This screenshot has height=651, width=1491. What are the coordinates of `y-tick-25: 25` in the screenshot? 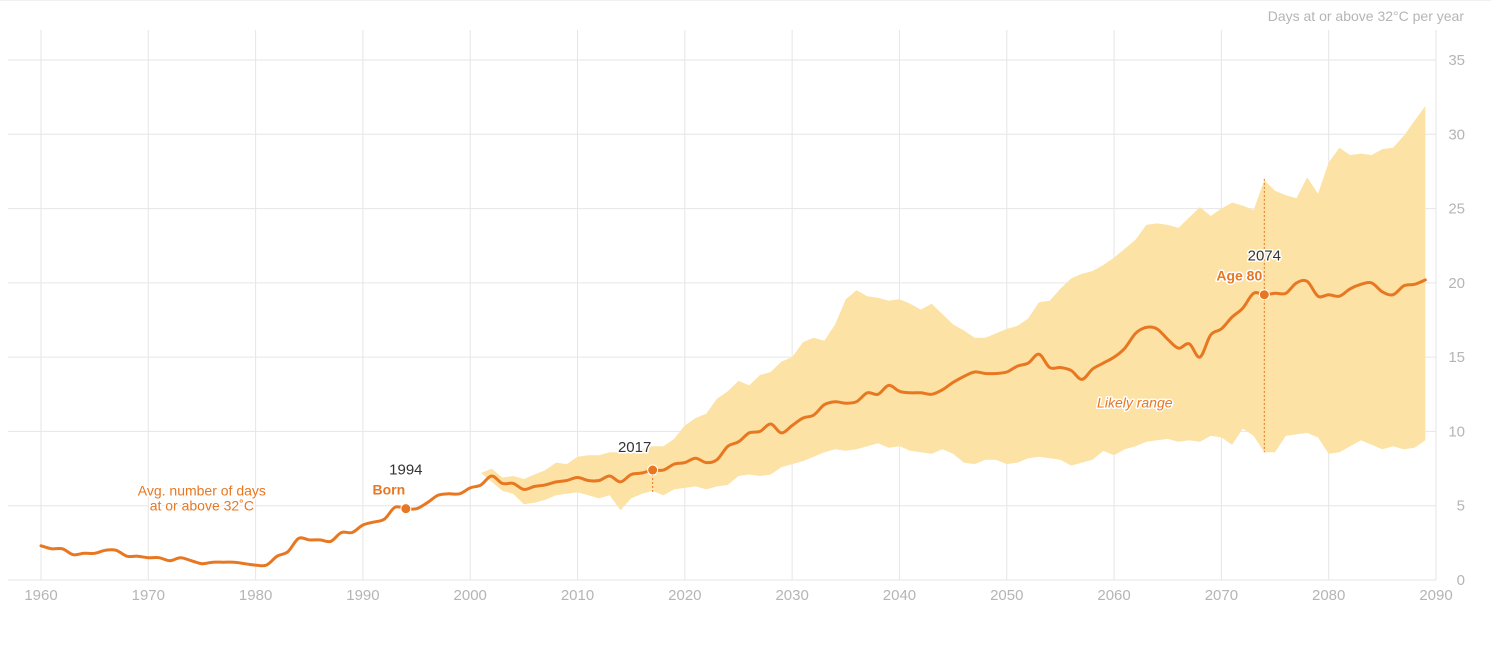 It's located at (1456, 209).